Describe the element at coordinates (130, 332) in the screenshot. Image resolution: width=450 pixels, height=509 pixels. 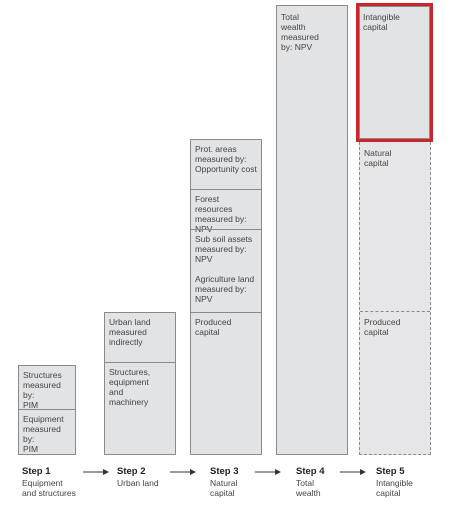
I see `step2-urban-land-box: Urban land measured indirectly` at that location.